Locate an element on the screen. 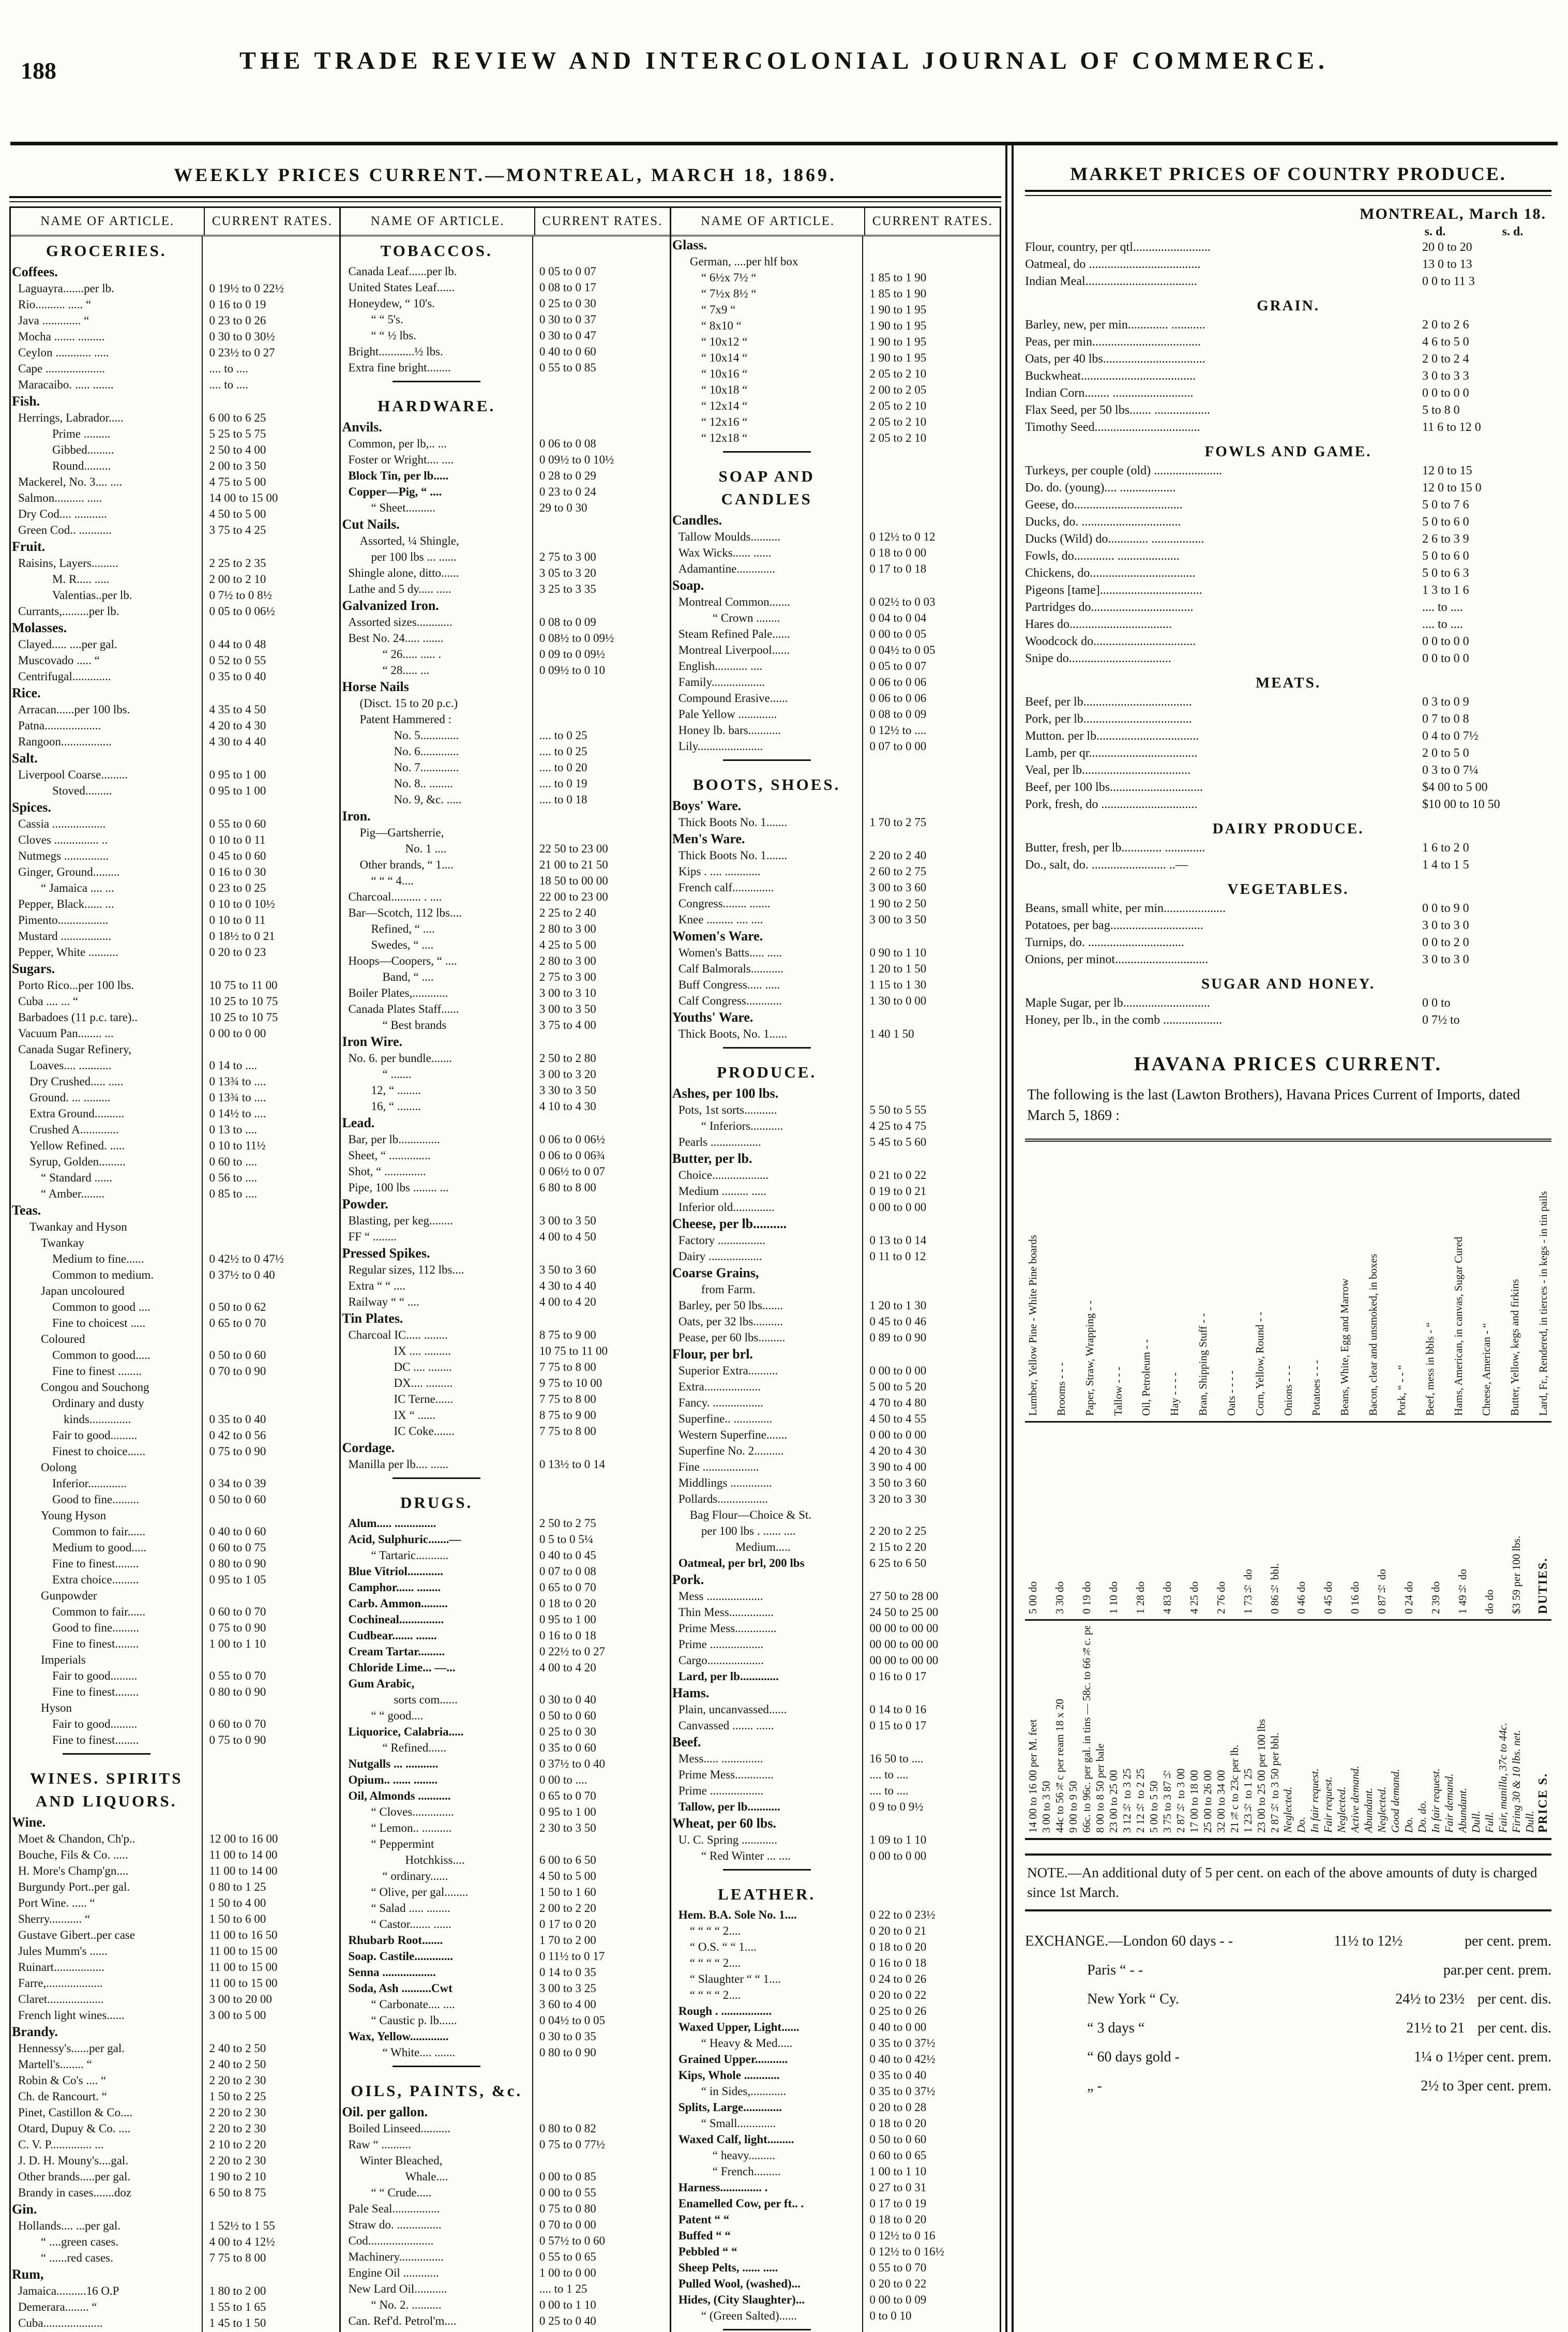  section-heading: LEATHER. is located at coordinates (767, 1894).